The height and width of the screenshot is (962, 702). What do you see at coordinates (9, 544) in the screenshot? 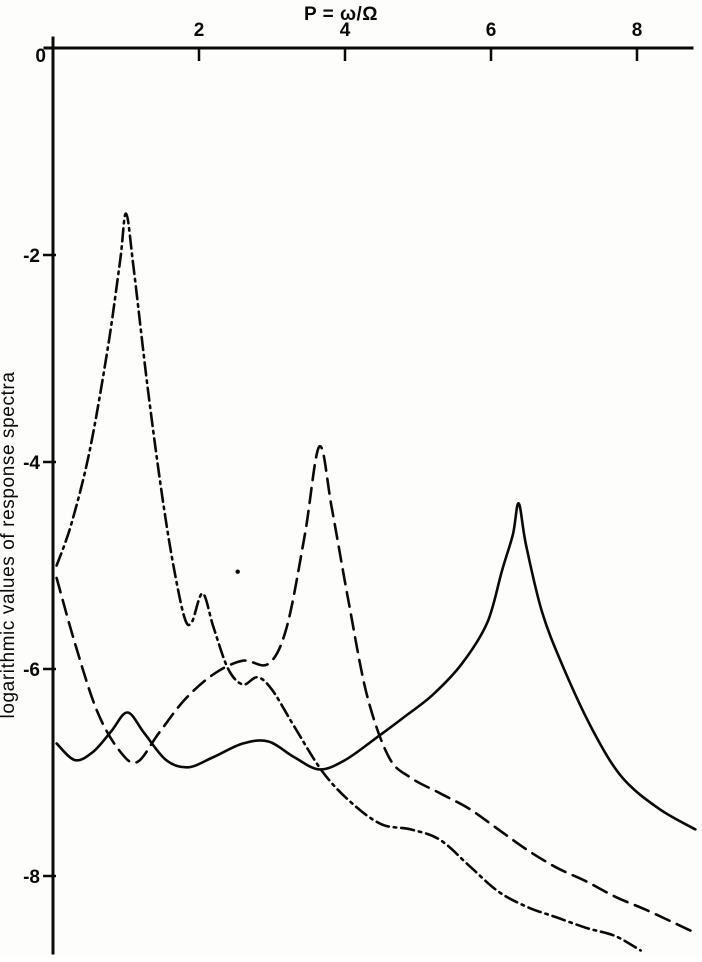
I see `y-axis-label: logarithmic values of response spectra` at bounding box center [9, 544].